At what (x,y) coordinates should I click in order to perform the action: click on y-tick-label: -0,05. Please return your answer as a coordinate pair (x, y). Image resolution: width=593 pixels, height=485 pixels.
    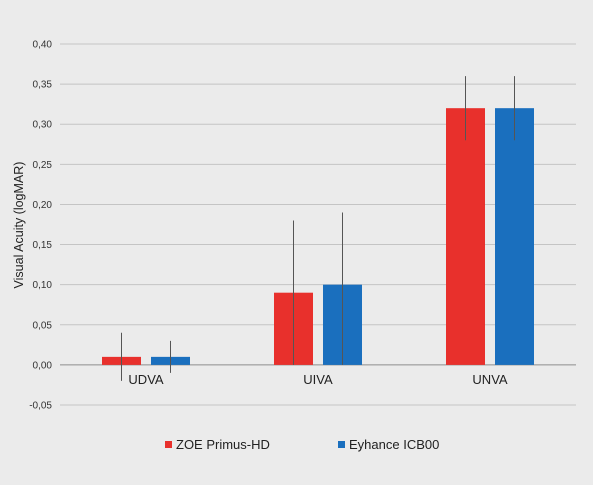
    Looking at the image, I should click on (40, 406).